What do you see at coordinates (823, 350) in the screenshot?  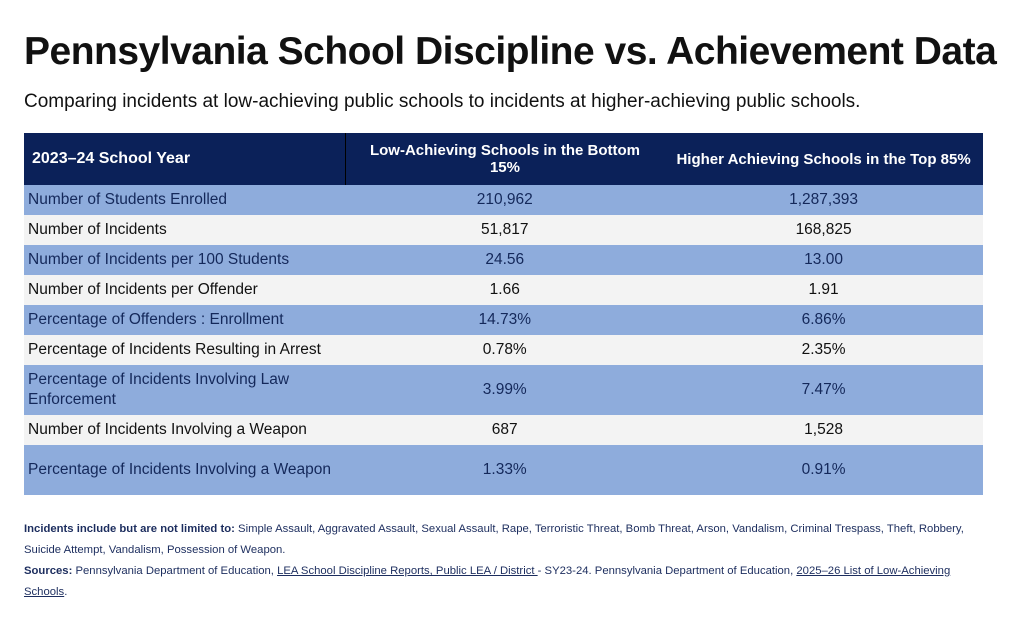 I see `higher-achieving-value: 2.35%` at bounding box center [823, 350].